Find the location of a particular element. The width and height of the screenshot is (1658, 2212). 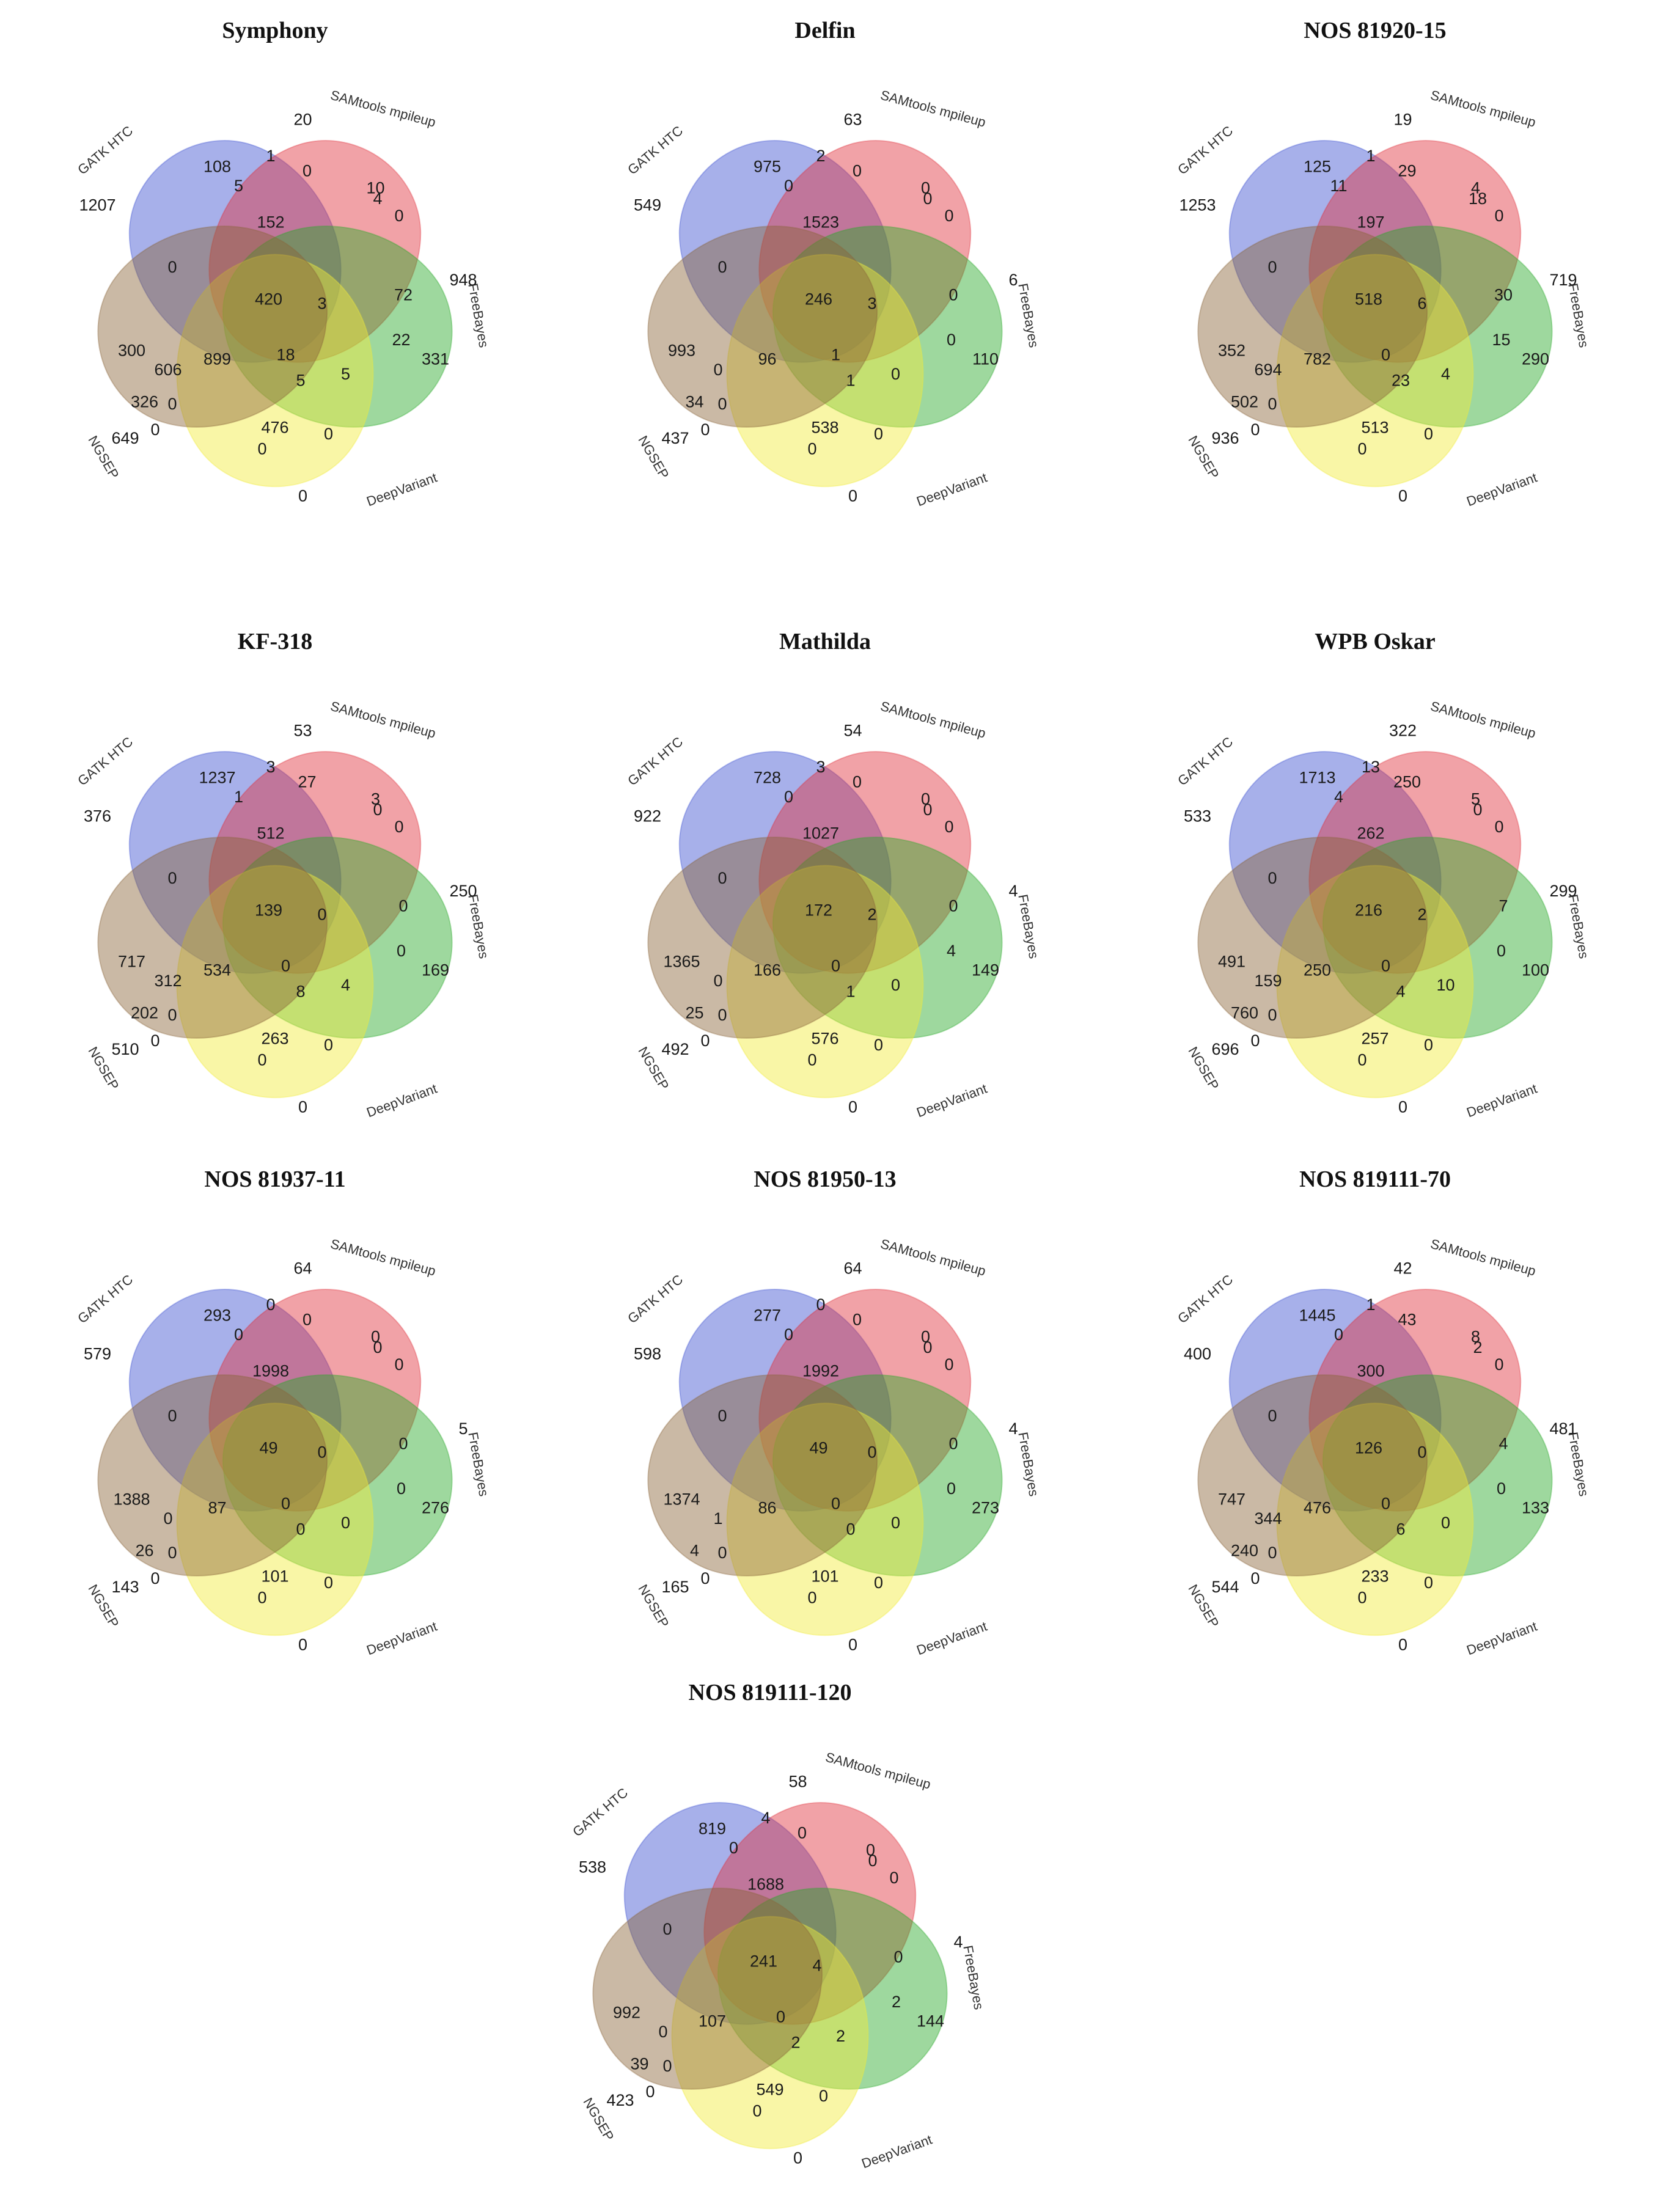

region-count: 1523 is located at coordinates (820, 222).